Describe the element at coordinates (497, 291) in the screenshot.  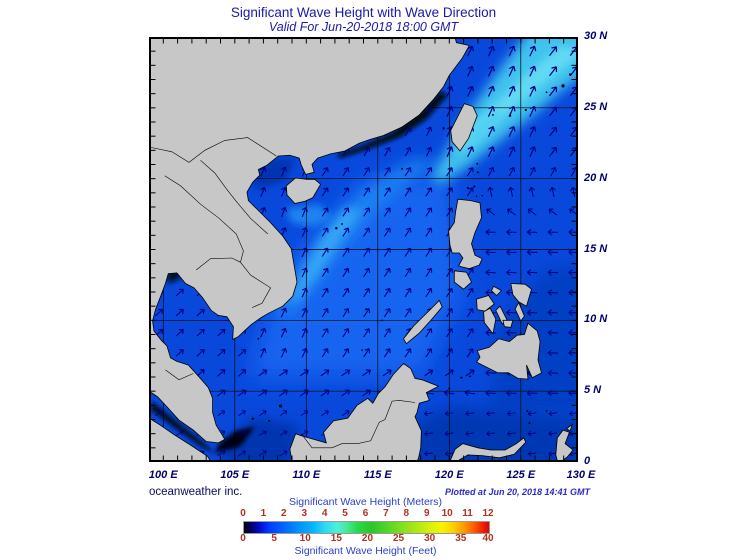
I see `land-masbate` at that location.